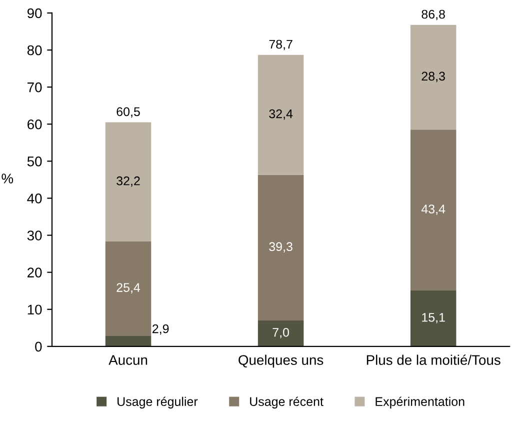 The width and height of the screenshot is (520, 433). Describe the element at coordinates (128, 112) in the screenshot. I see `total-label: 60,5` at that location.